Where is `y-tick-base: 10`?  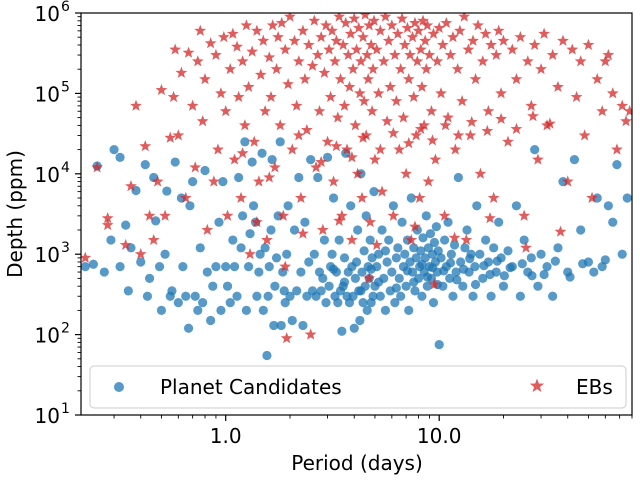
y-tick-base: 10 is located at coordinates (47, 336).